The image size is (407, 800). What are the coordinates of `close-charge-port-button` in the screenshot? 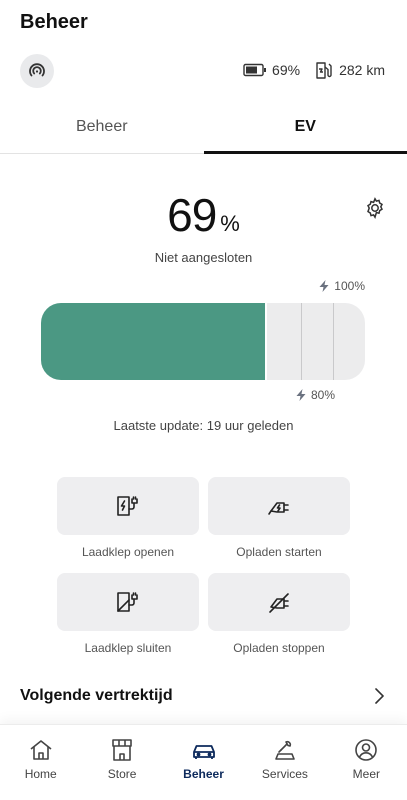 It's located at (128, 602).